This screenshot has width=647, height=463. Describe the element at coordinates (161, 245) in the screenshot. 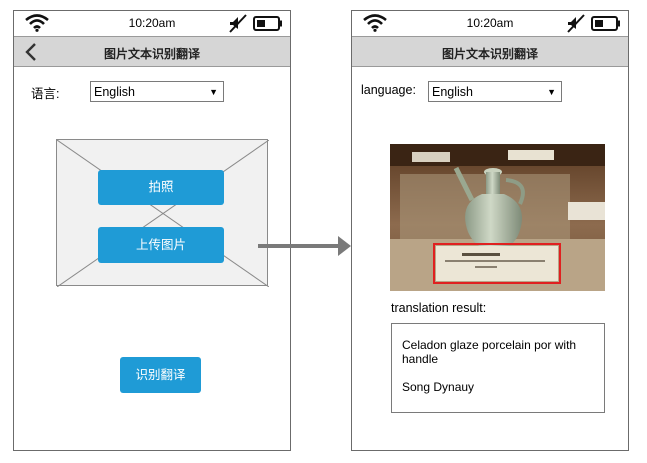

I see `upload-image-button: 上传图片` at that location.